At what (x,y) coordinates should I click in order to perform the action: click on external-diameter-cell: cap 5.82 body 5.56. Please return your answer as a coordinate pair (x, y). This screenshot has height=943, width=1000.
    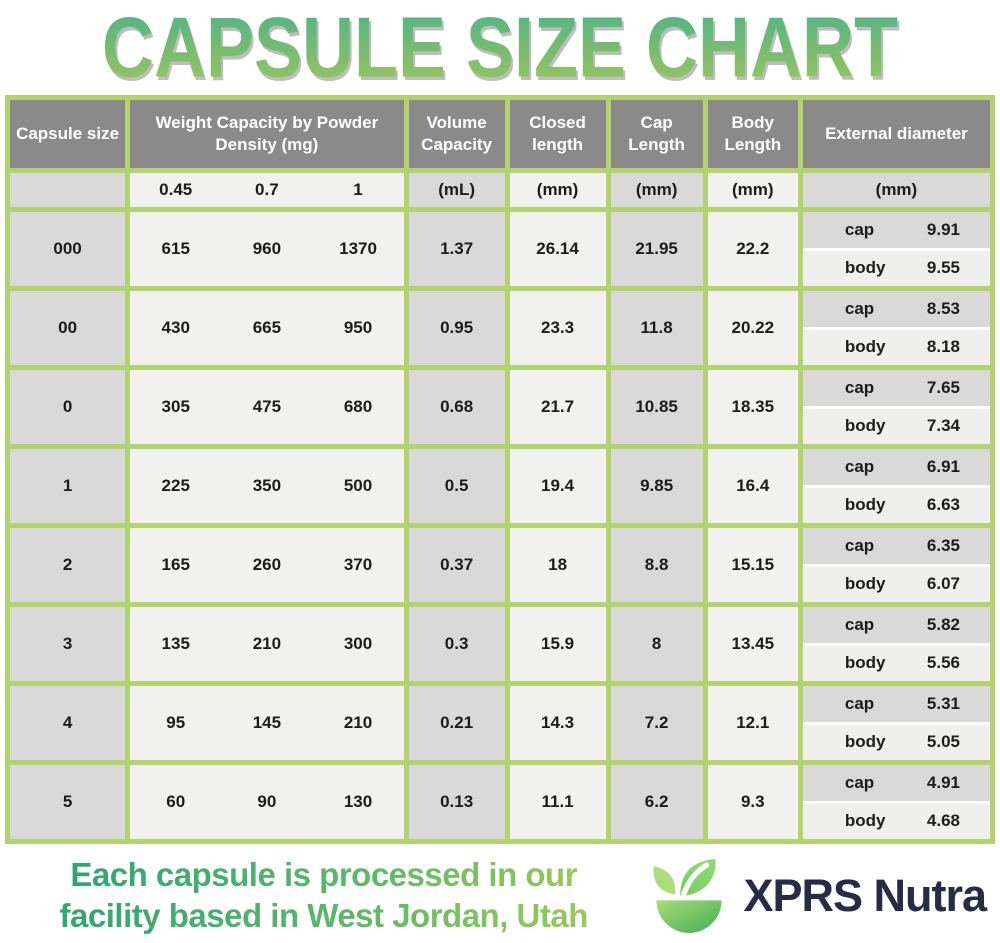
    Looking at the image, I should click on (896, 644).